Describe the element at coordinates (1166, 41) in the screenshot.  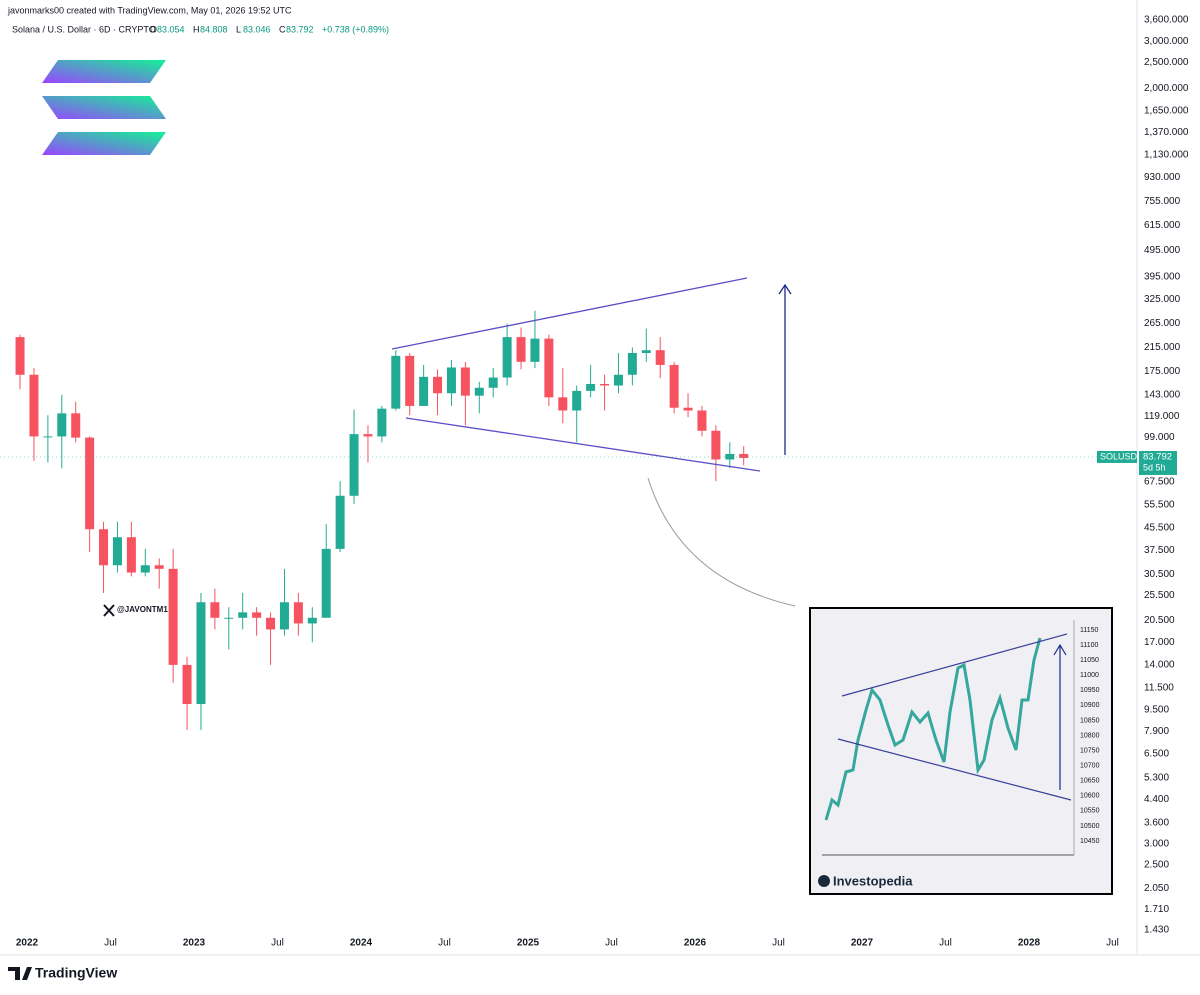
I see `y-tick-label: 3,000.000` at that location.